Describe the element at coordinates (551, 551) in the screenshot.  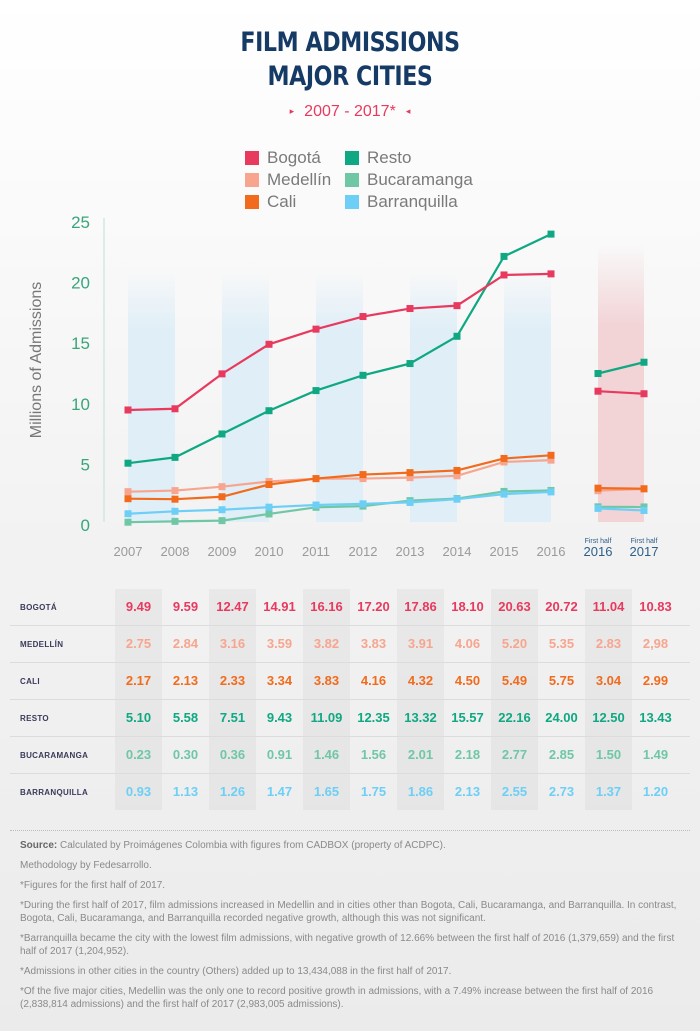
I see `x-tick-label: 2016` at that location.